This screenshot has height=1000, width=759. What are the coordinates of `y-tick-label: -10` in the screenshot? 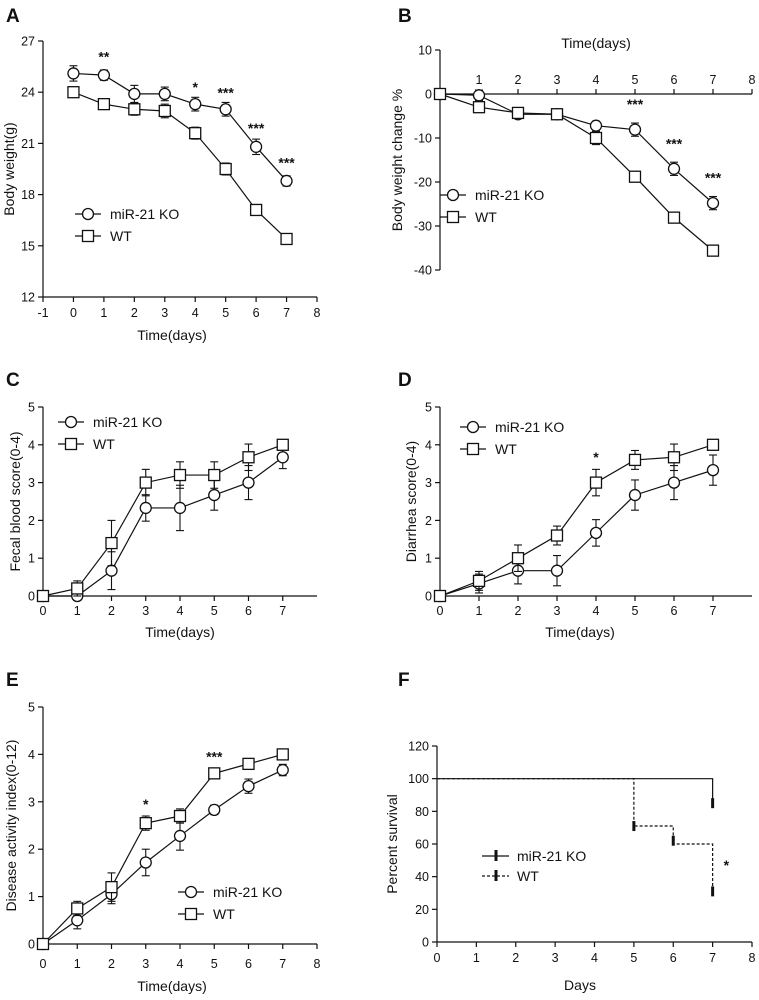 It's located at (423, 139).